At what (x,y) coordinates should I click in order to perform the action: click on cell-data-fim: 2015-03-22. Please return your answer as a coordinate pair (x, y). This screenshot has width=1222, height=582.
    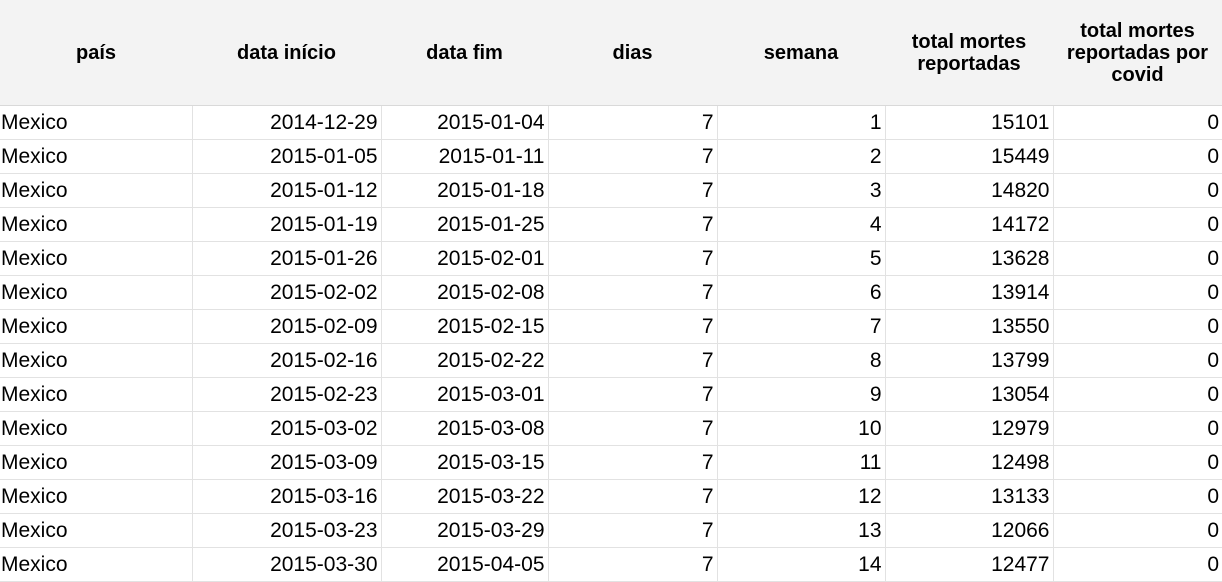
    Looking at the image, I should click on (465, 496).